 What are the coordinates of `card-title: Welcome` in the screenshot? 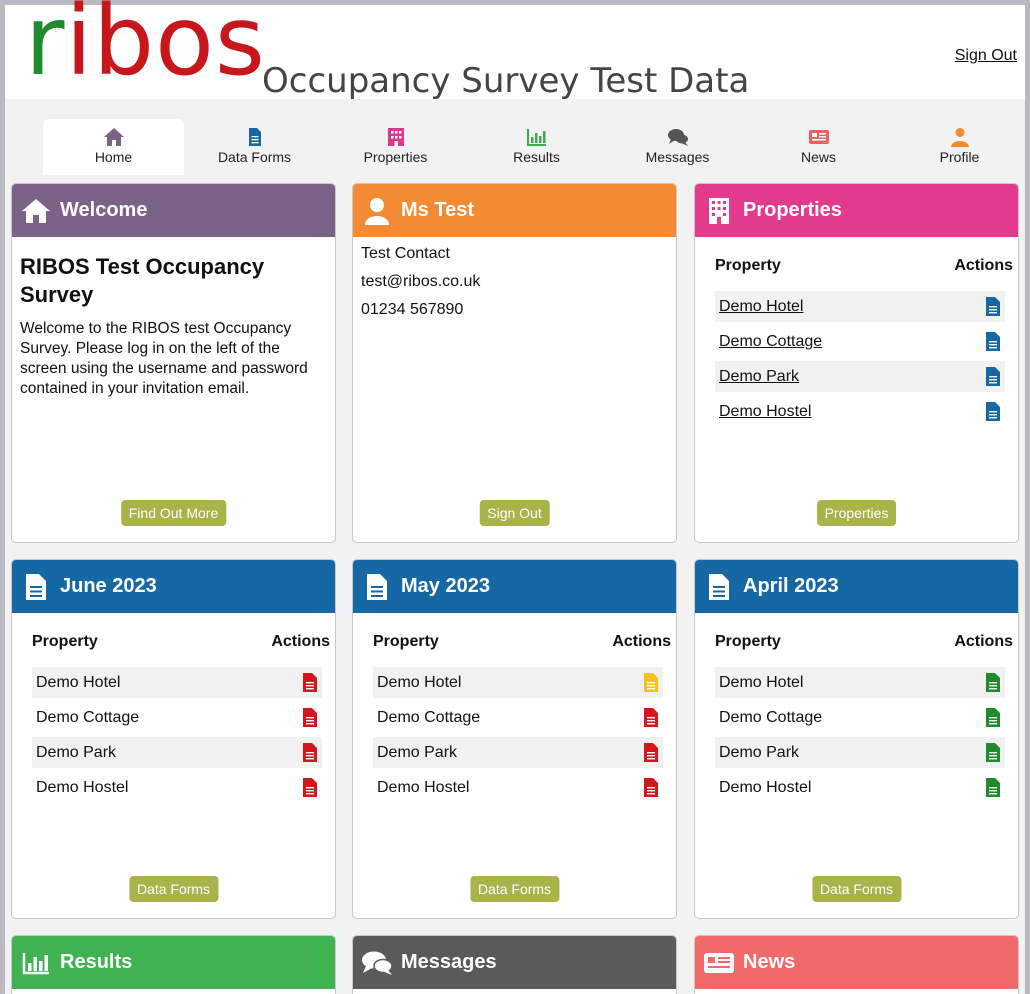 It's located at (104, 210).